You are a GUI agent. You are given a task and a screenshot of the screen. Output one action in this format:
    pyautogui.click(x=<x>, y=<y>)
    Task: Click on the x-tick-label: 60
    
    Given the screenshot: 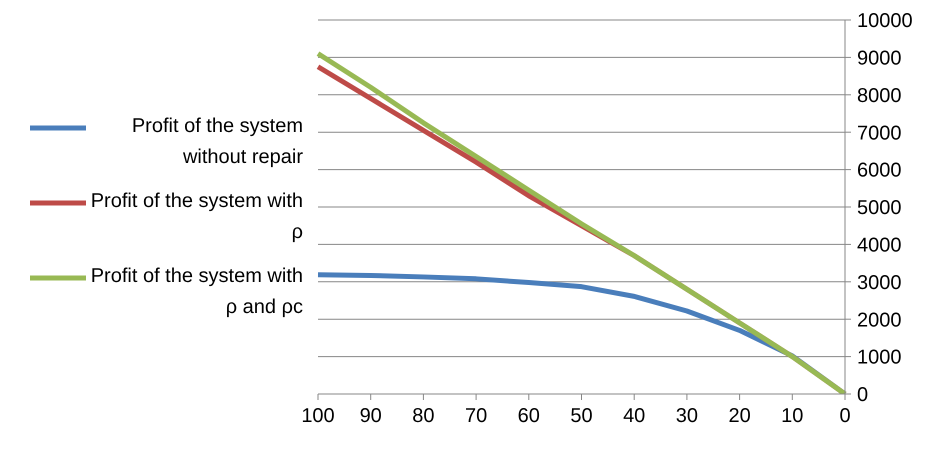 What is the action you would take?
    pyautogui.click(x=529, y=416)
    